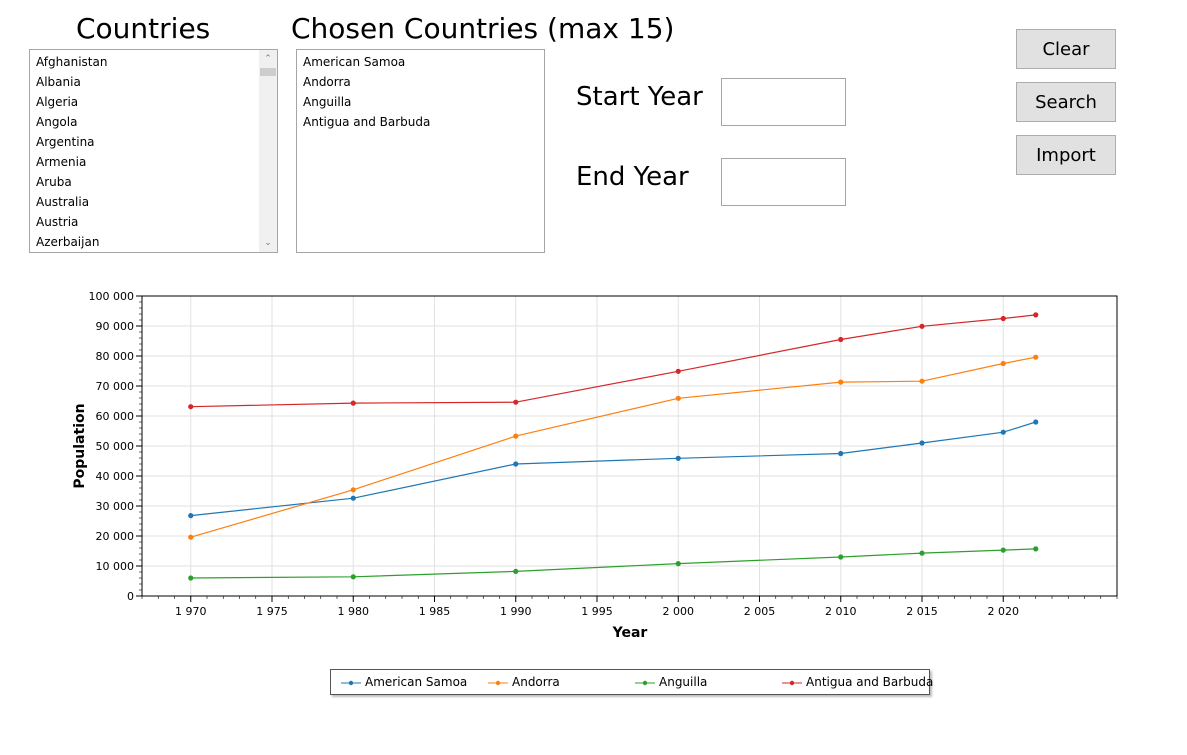  What do you see at coordinates (191, 611) in the screenshot?
I see `x-tick-label: 1 970` at bounding box center [191, 611].